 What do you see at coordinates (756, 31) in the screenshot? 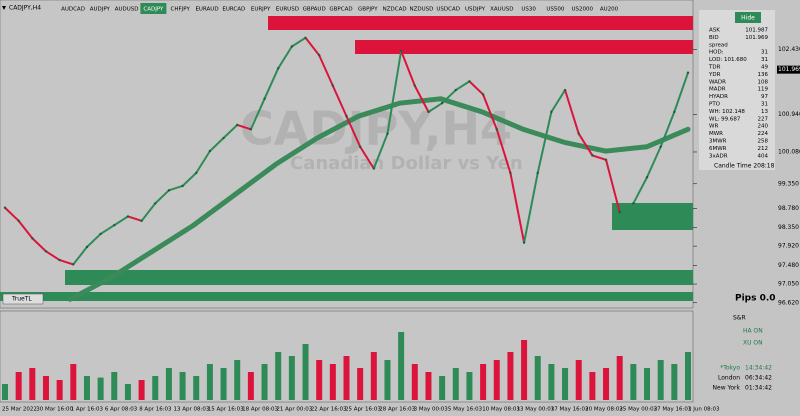
I see `info-value: 101.987` at bounding box center [756, 31].